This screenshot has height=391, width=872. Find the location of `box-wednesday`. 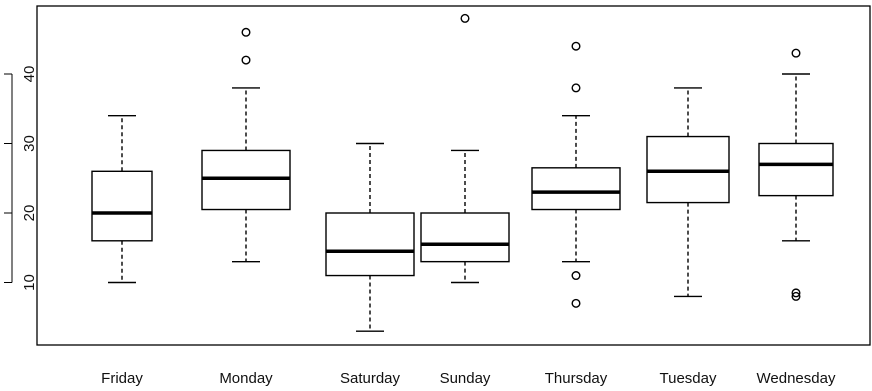

box-wednesday is located at coordinates (796, 174).